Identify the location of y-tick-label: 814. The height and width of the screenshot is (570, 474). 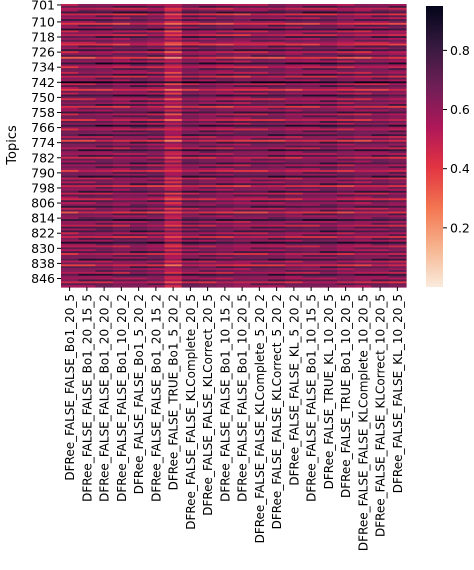
(43, 218).